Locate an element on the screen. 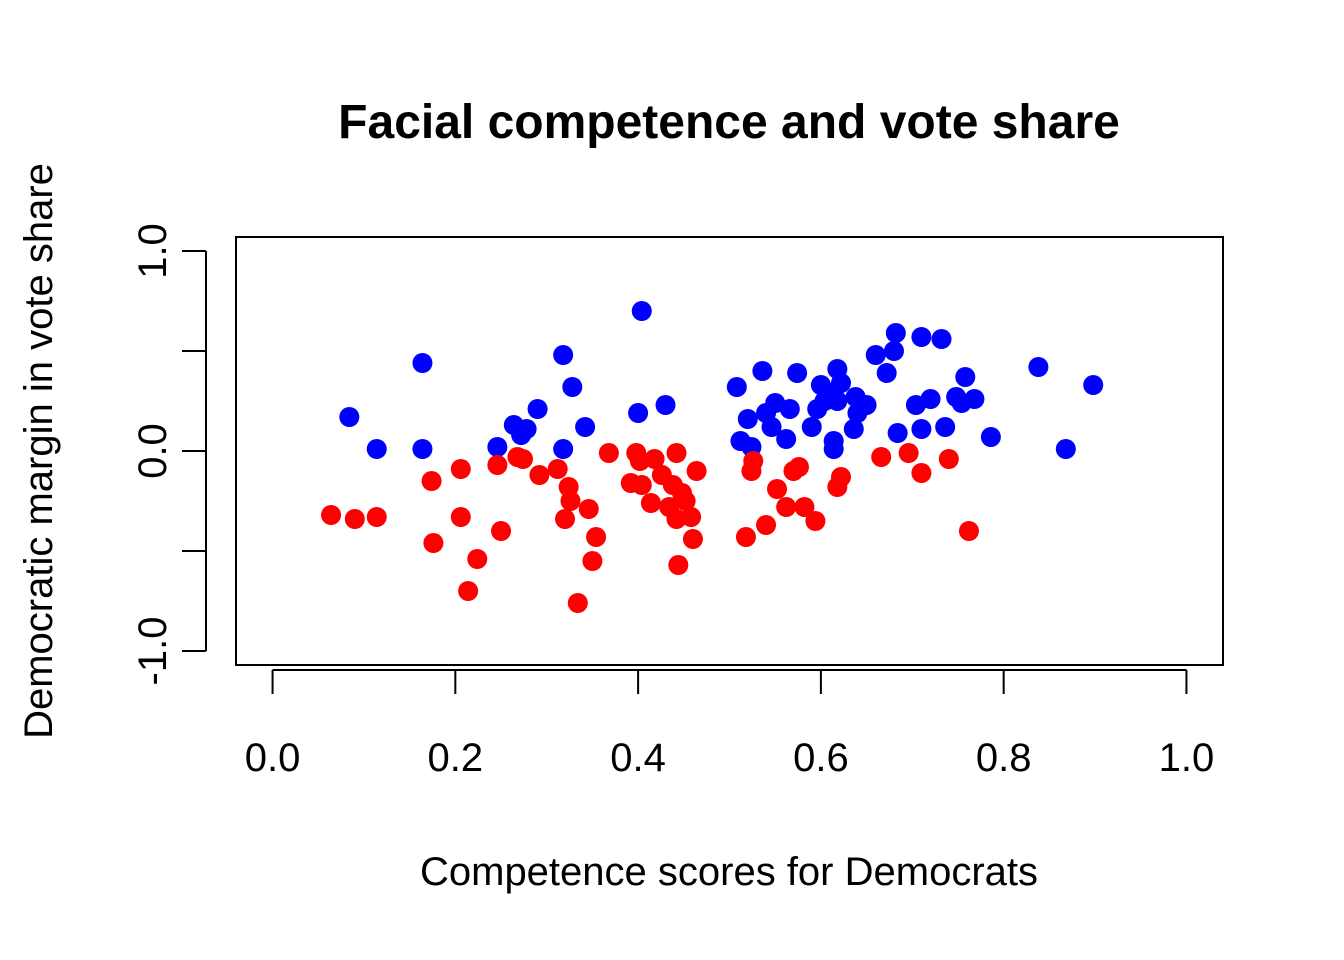  y-tick-label: 0.0 is located at coordinates (153, 451).